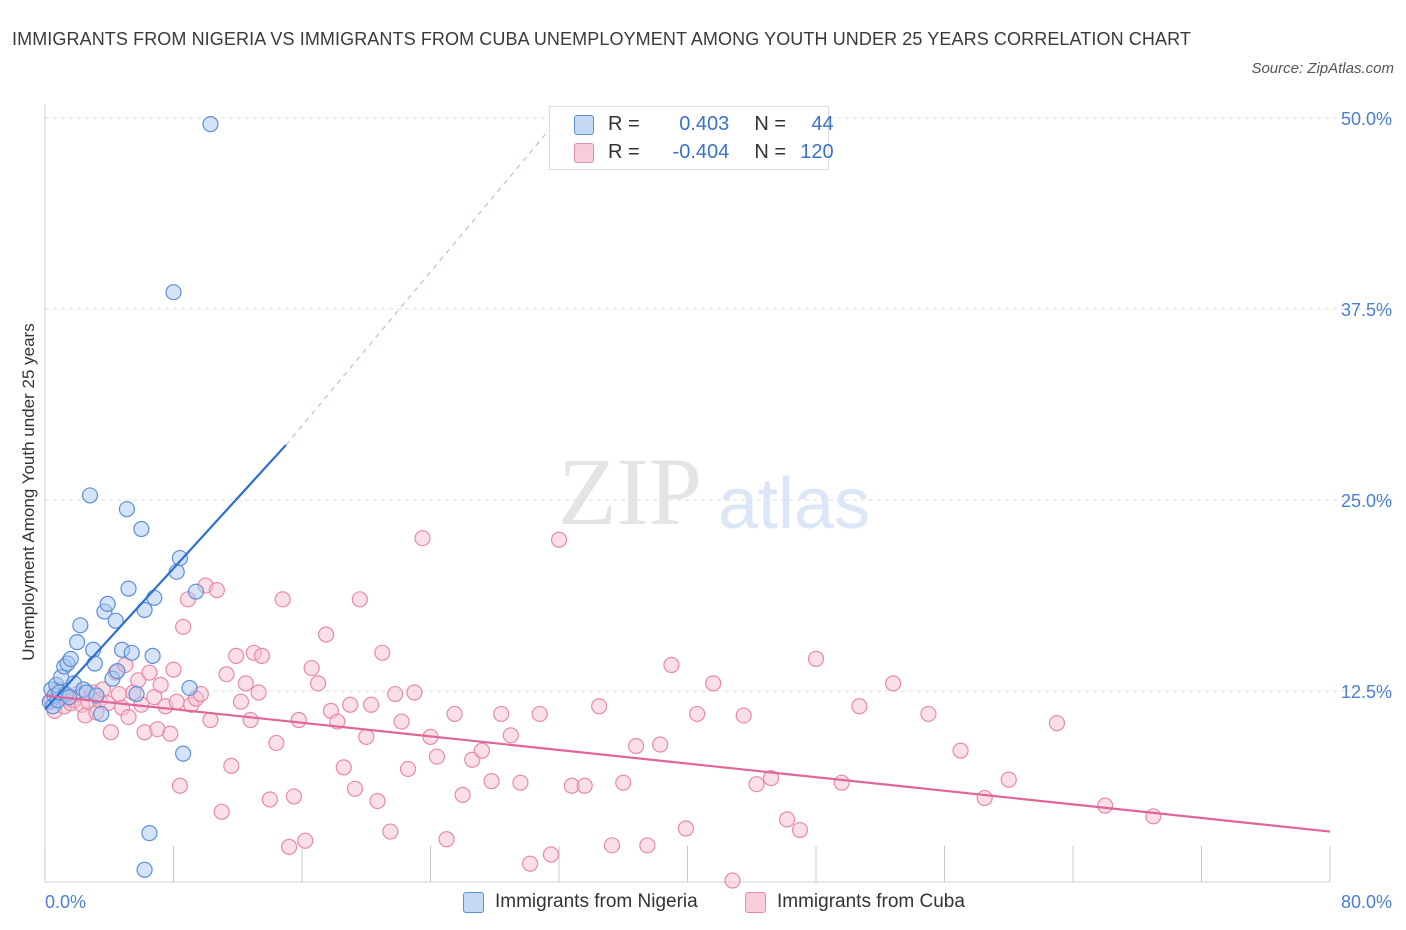 The width and height of the screenshot is (1406, 930). Describe the element at coordinates (65, 902) in the screenshot. I see `x-tick-label: 0.0%` at that location.